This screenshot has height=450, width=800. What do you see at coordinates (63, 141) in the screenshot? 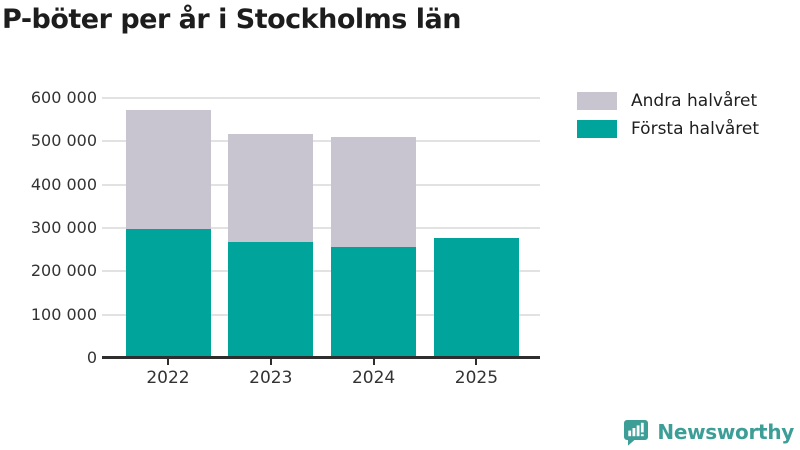
I see `y-tick-label-500000: 500 000` at bounding box center [63, 141].